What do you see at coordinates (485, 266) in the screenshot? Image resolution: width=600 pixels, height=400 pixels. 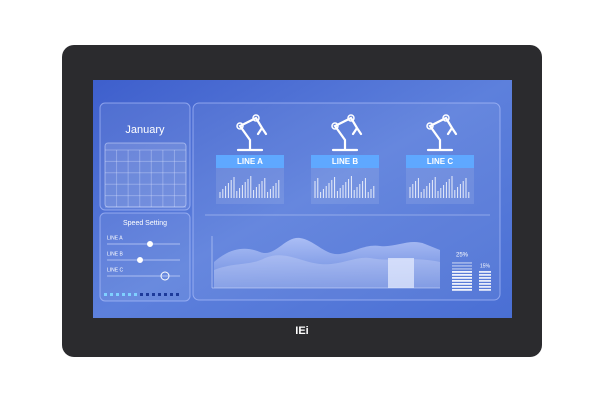 I see `gauge-label: 15%` at bounding box center [485, 266].